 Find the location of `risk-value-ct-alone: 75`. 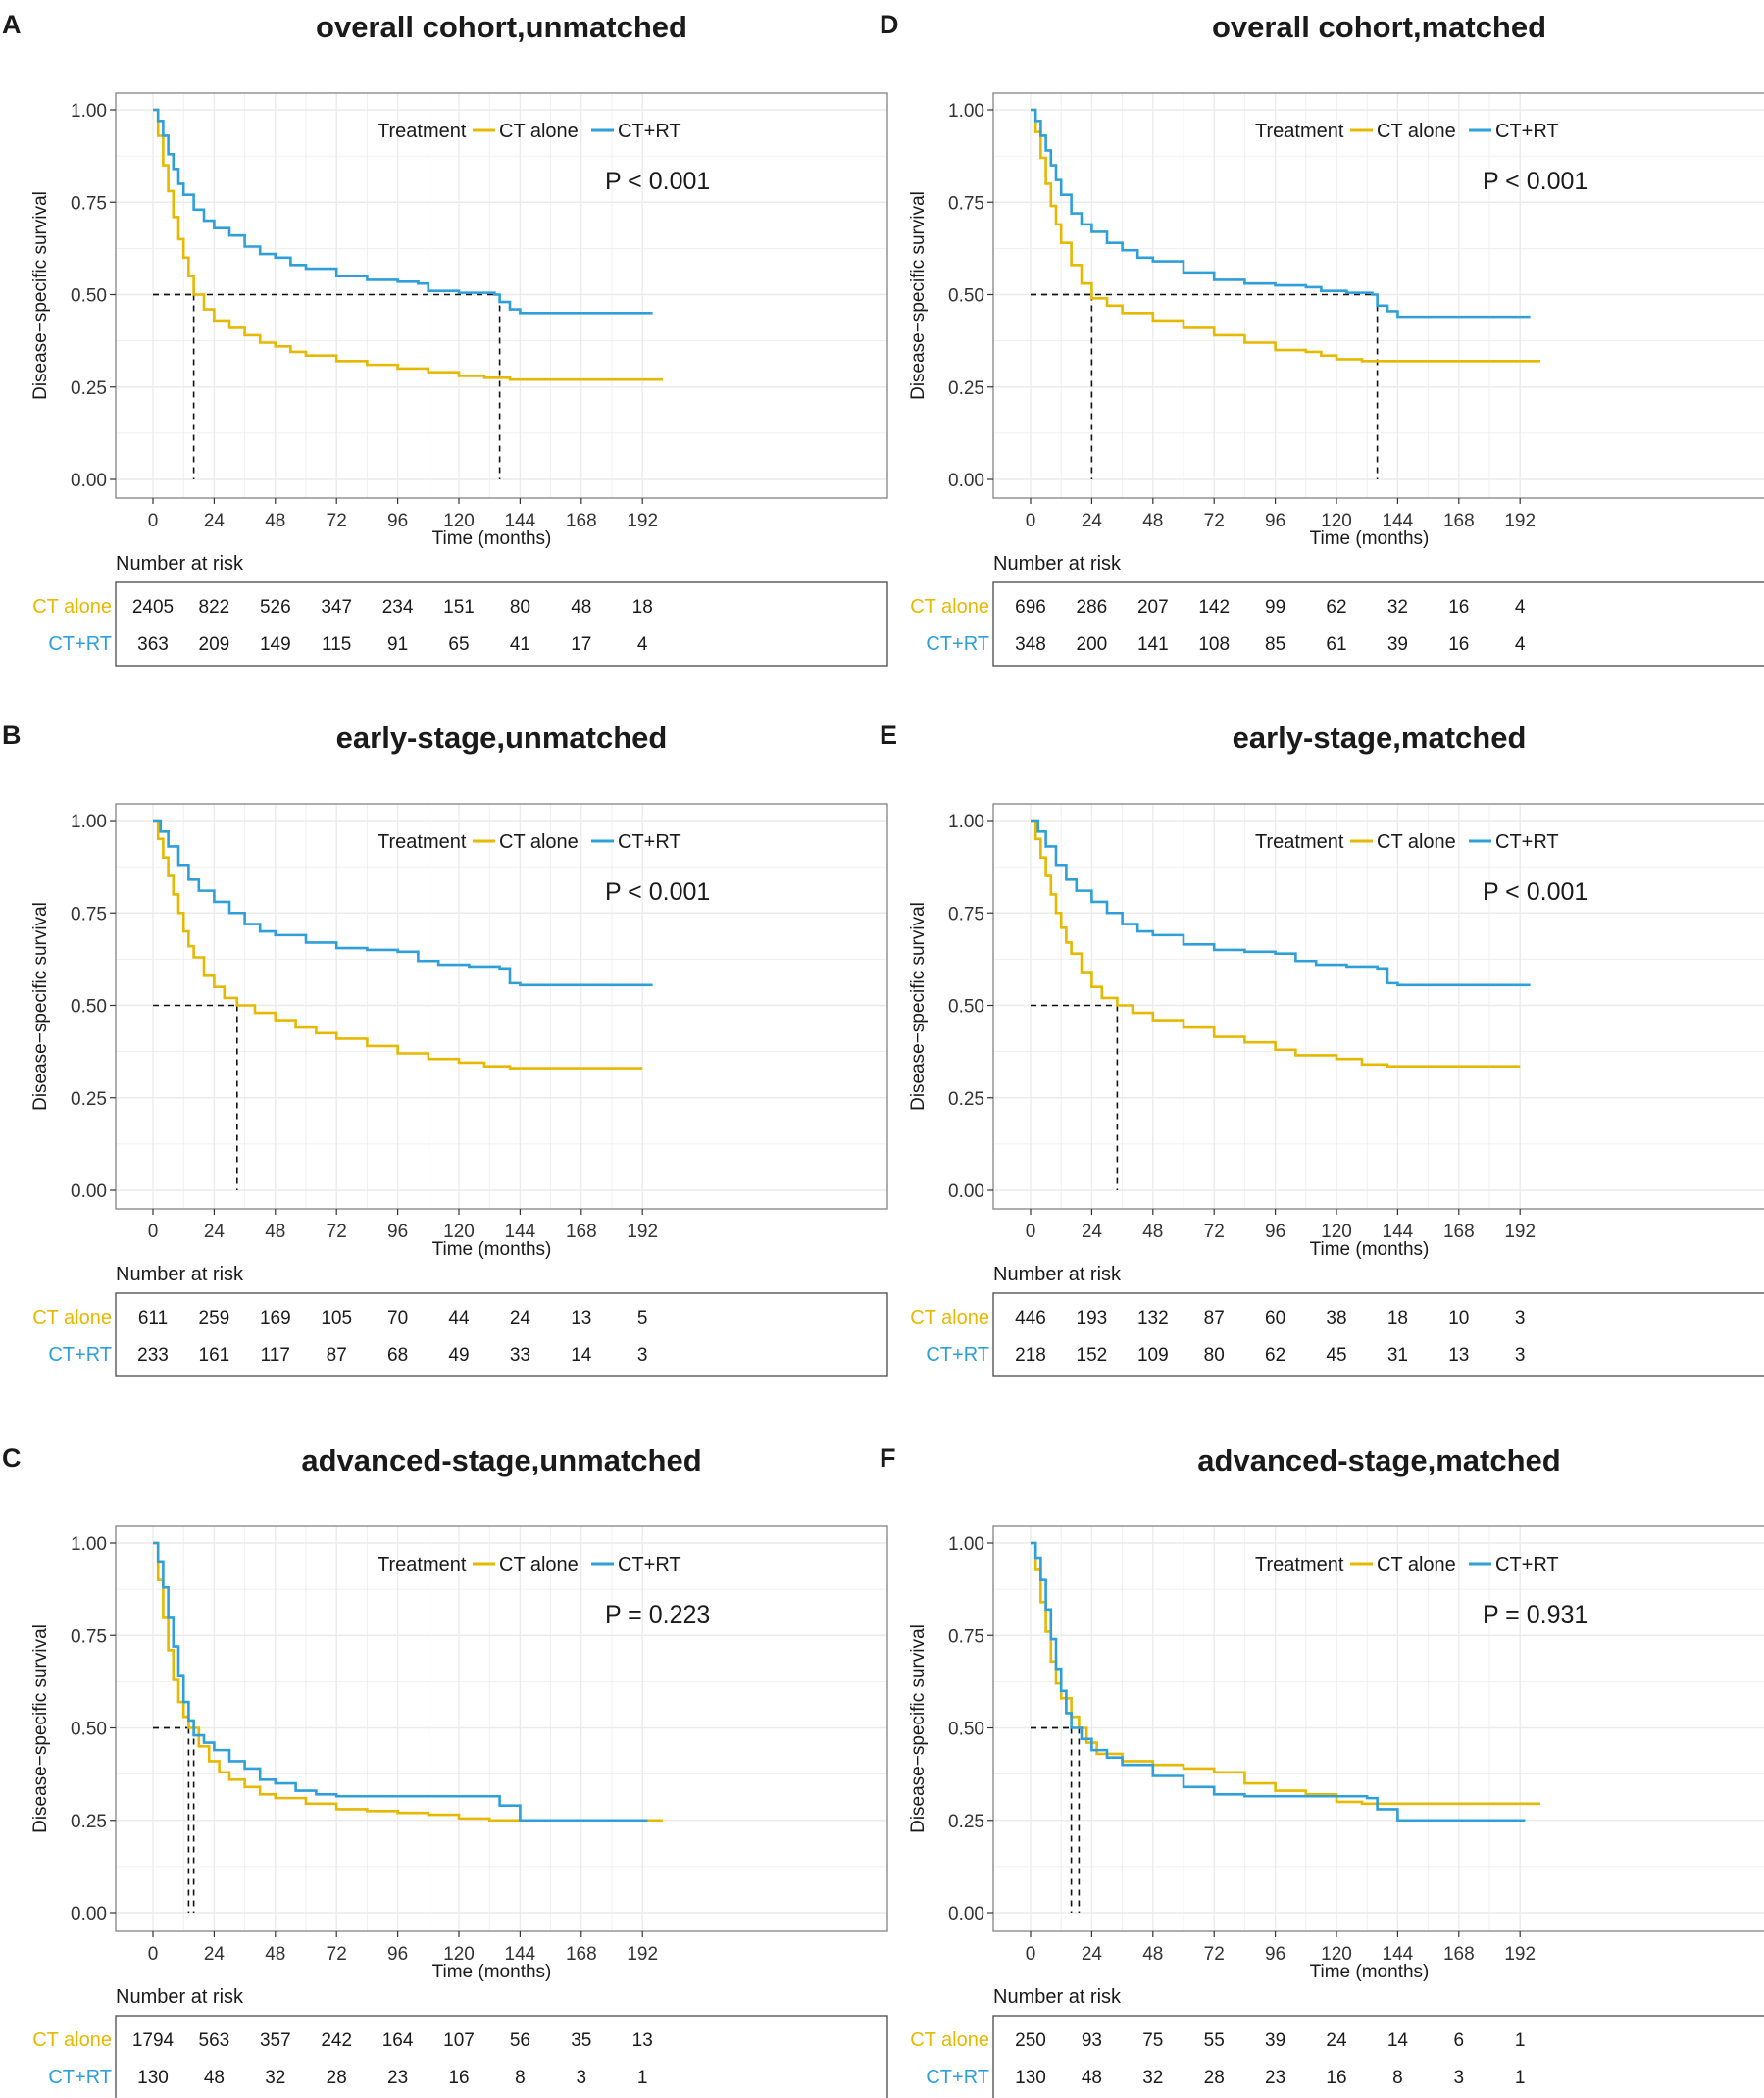

risk-value-ct-alone: 75 is located at coordinates (1152, 2040).